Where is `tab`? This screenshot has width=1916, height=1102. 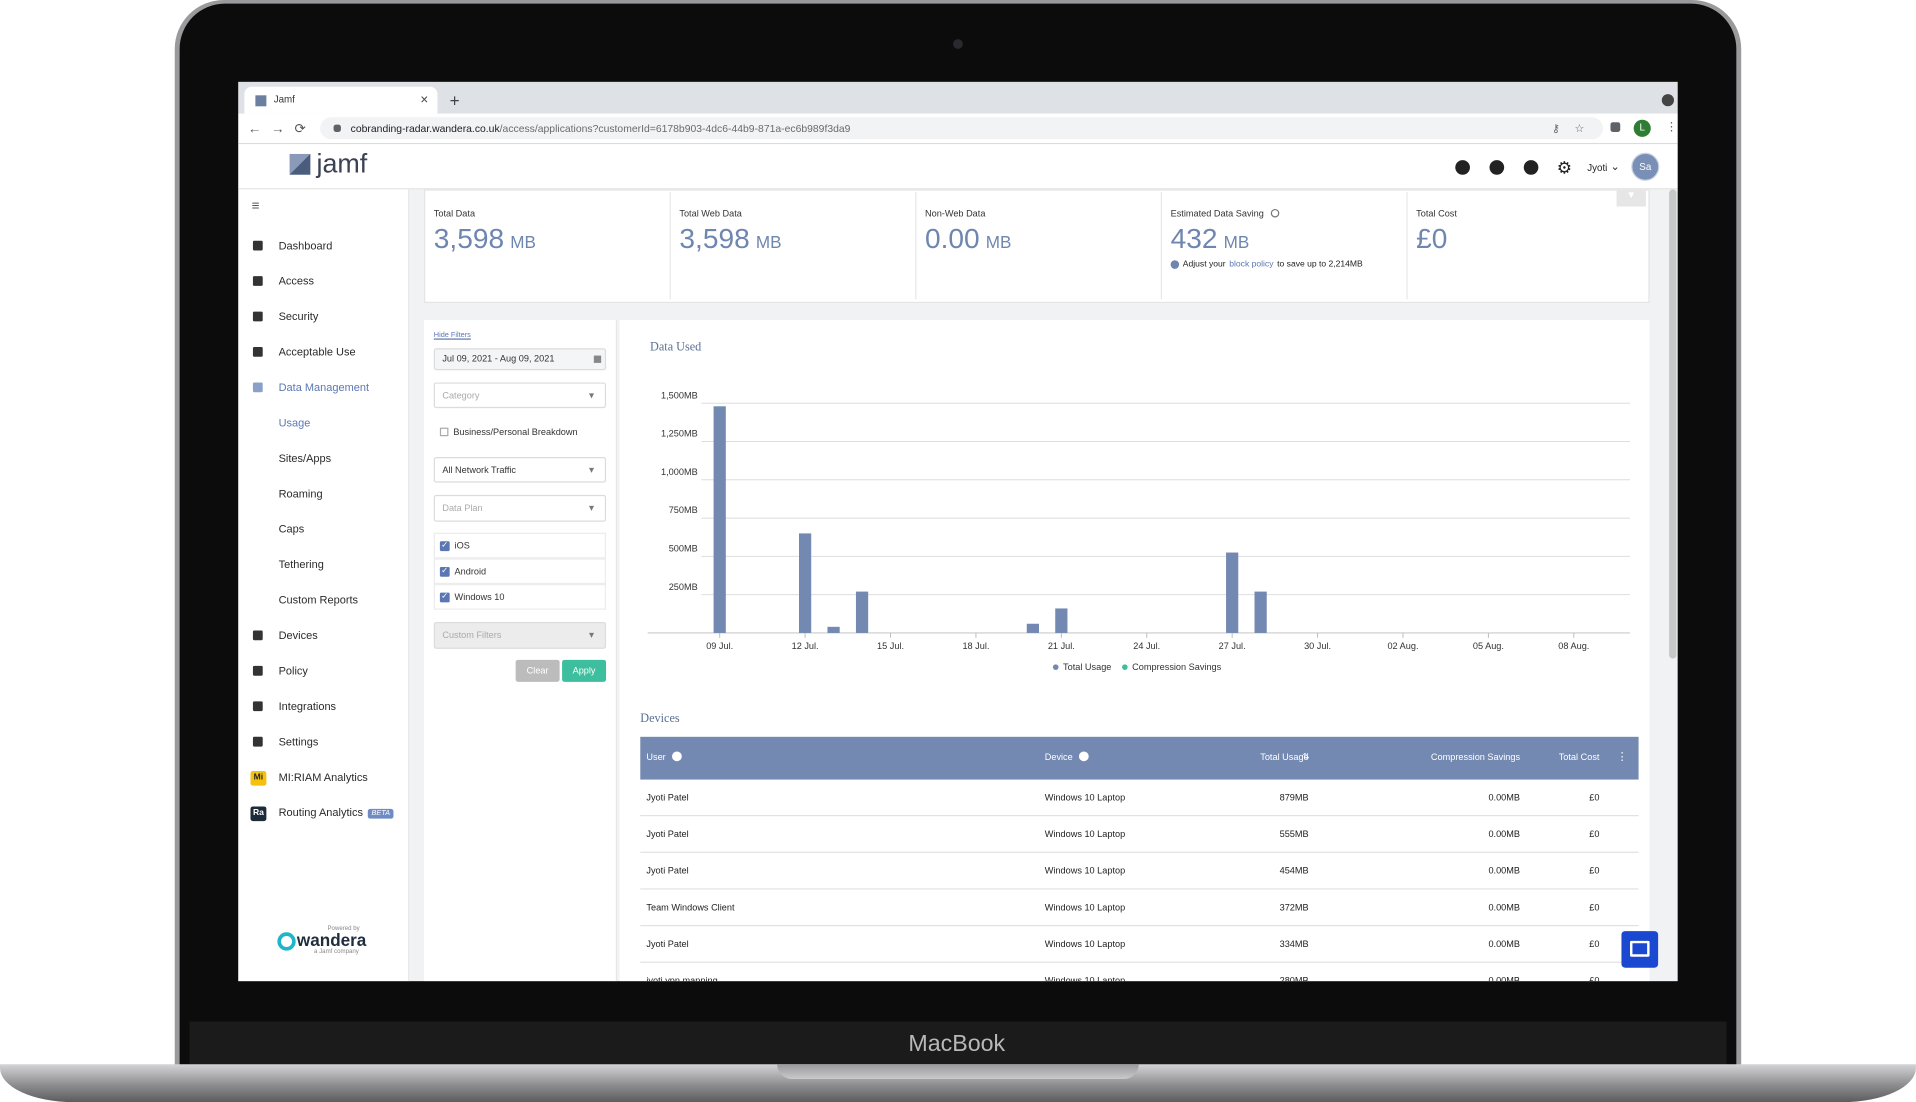
tab is located at coordinates (341, 100).